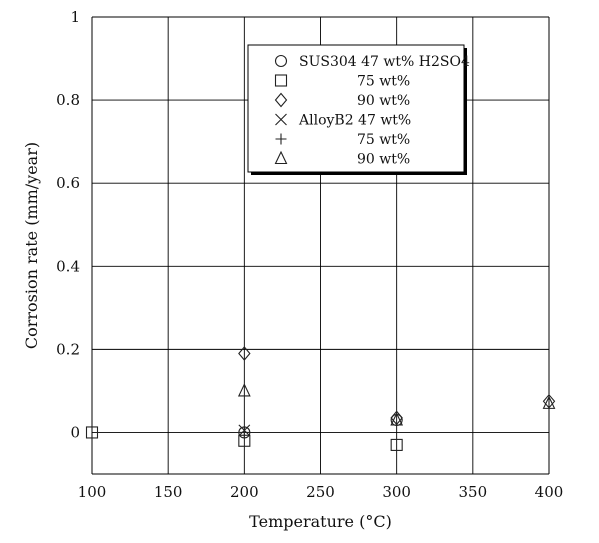 The image size is (599, 543). What do you see at coordinates (281, 61) in the screenshot?
I see `legend-marker-circle` at bounding box center [281, 61].